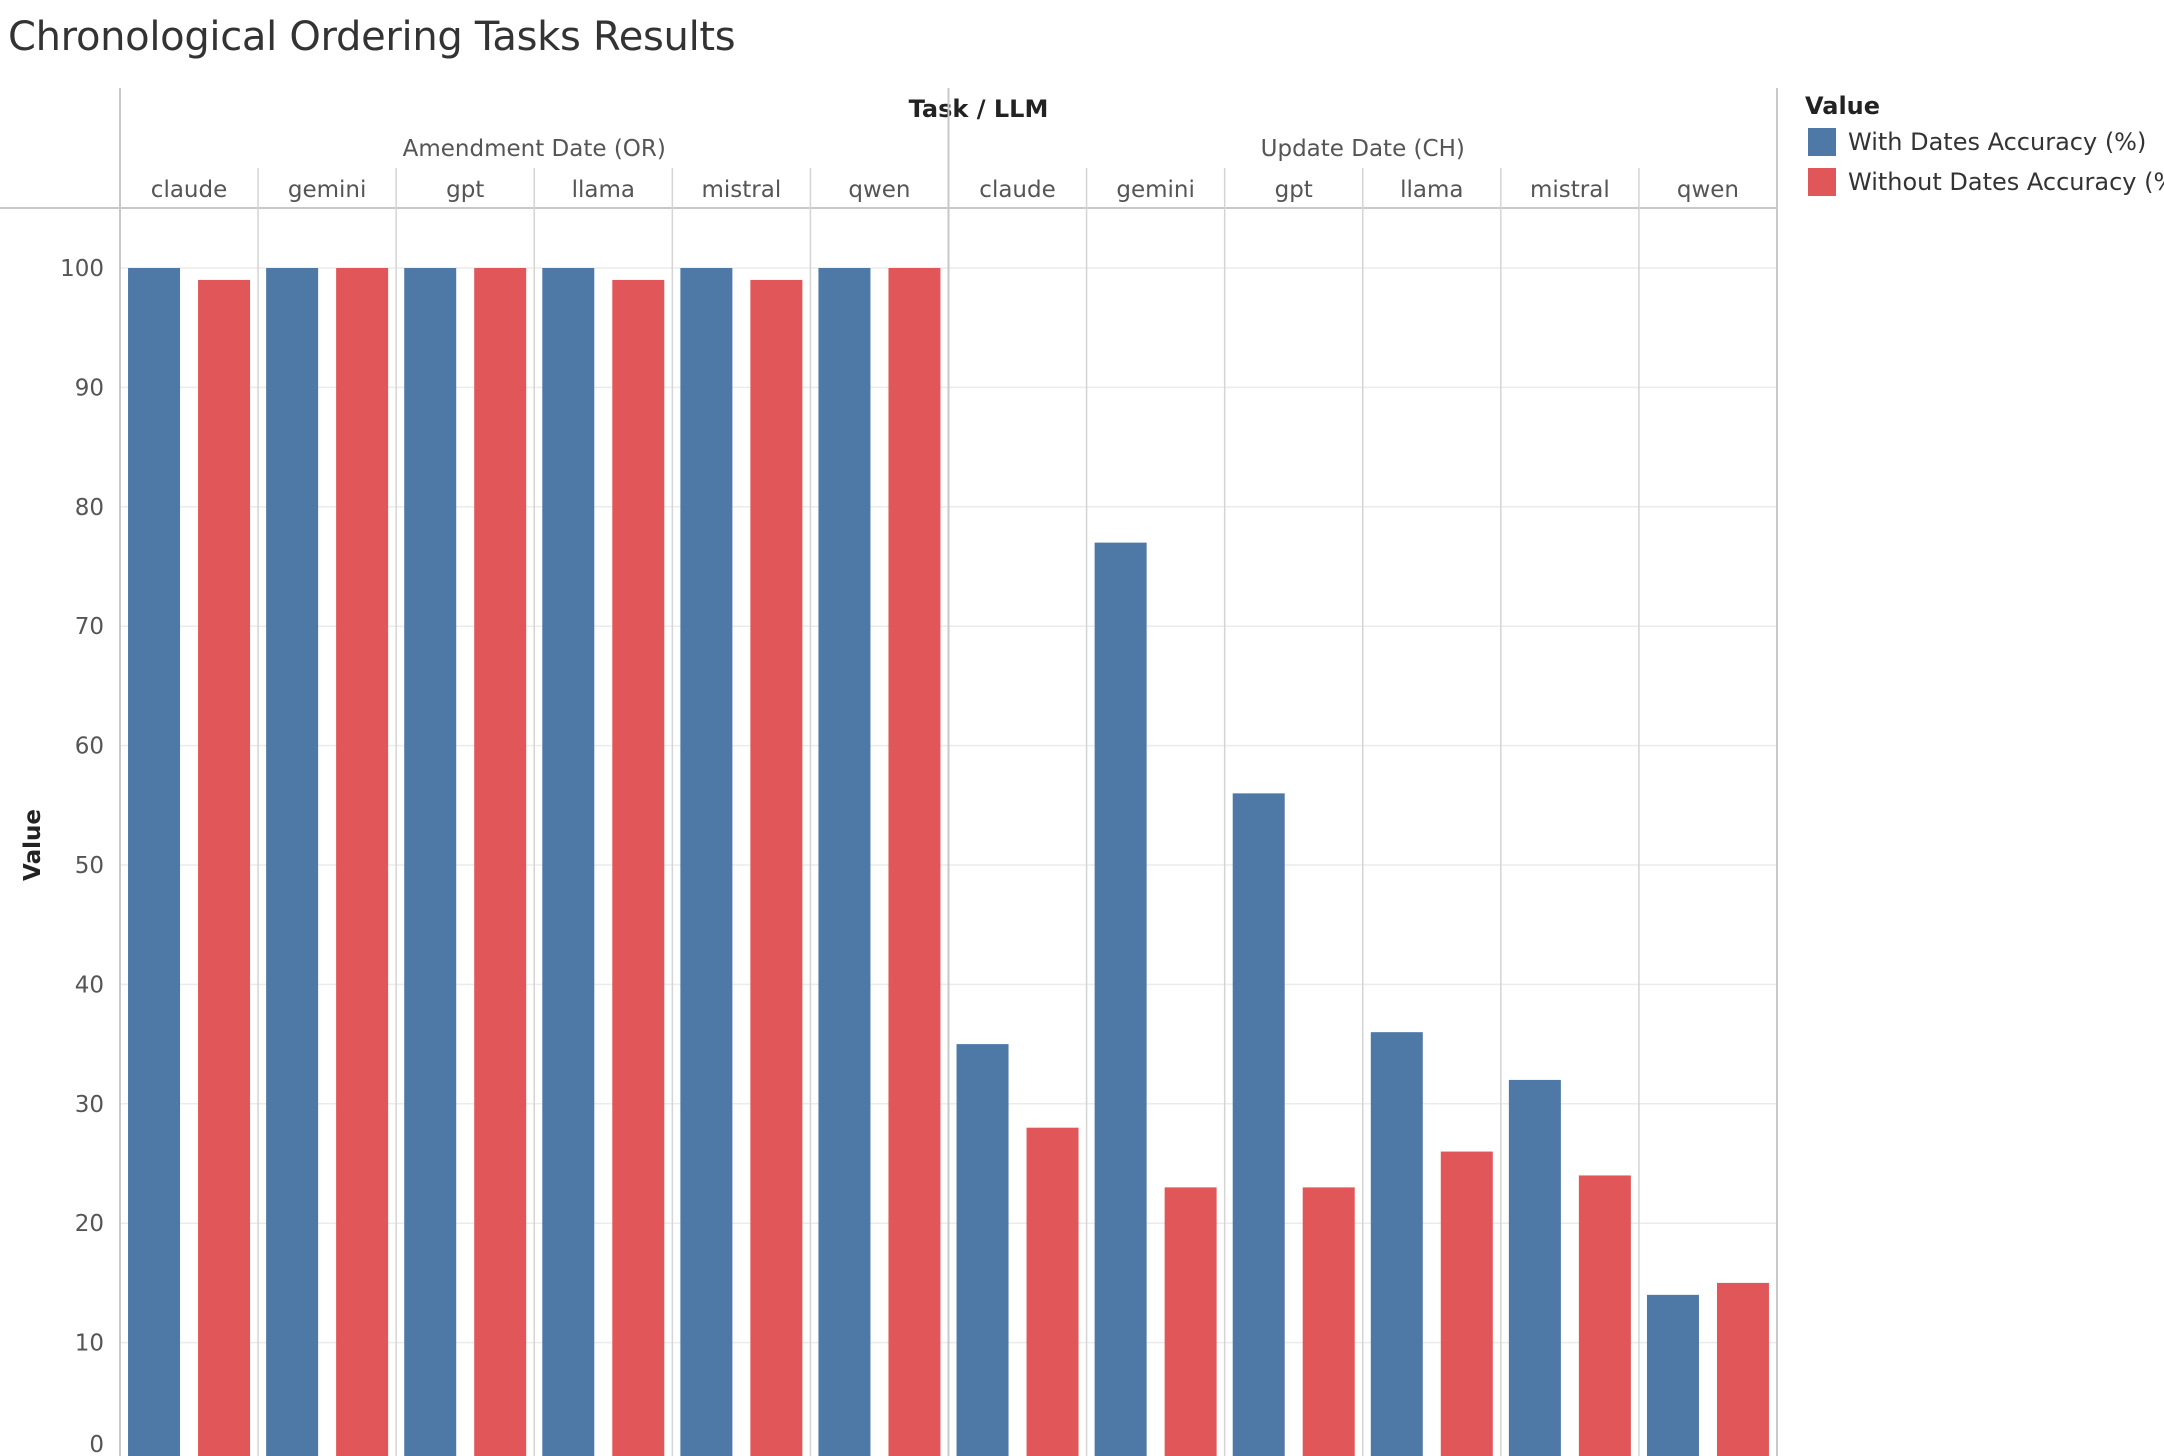 The height and width of the screenshot is (1456, 2164). What do you see at coordinates (33, 845) in the screenshot?
I see `y-axis-label: Value` at bounding box center [33, 845].